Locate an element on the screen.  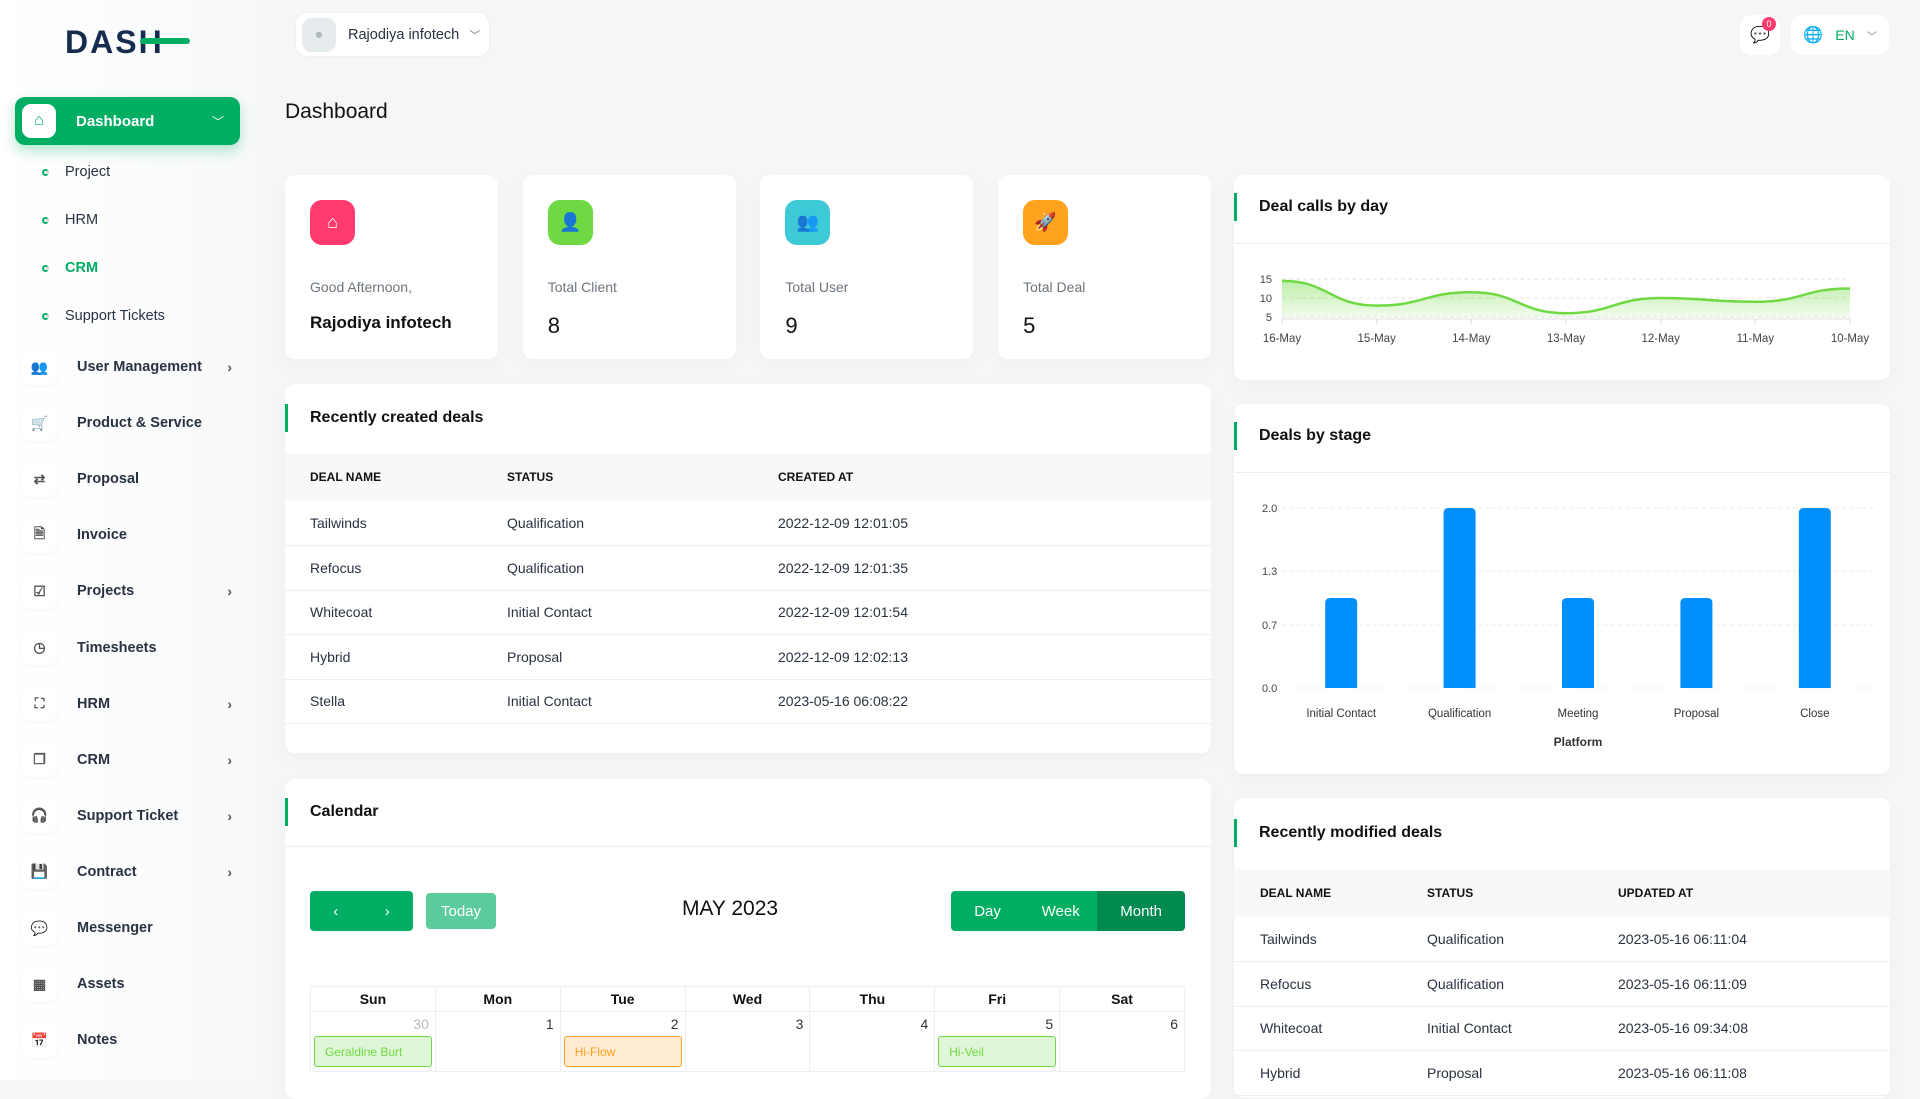
headphones-icon: 🎧 is located at coordinates (39, 816).